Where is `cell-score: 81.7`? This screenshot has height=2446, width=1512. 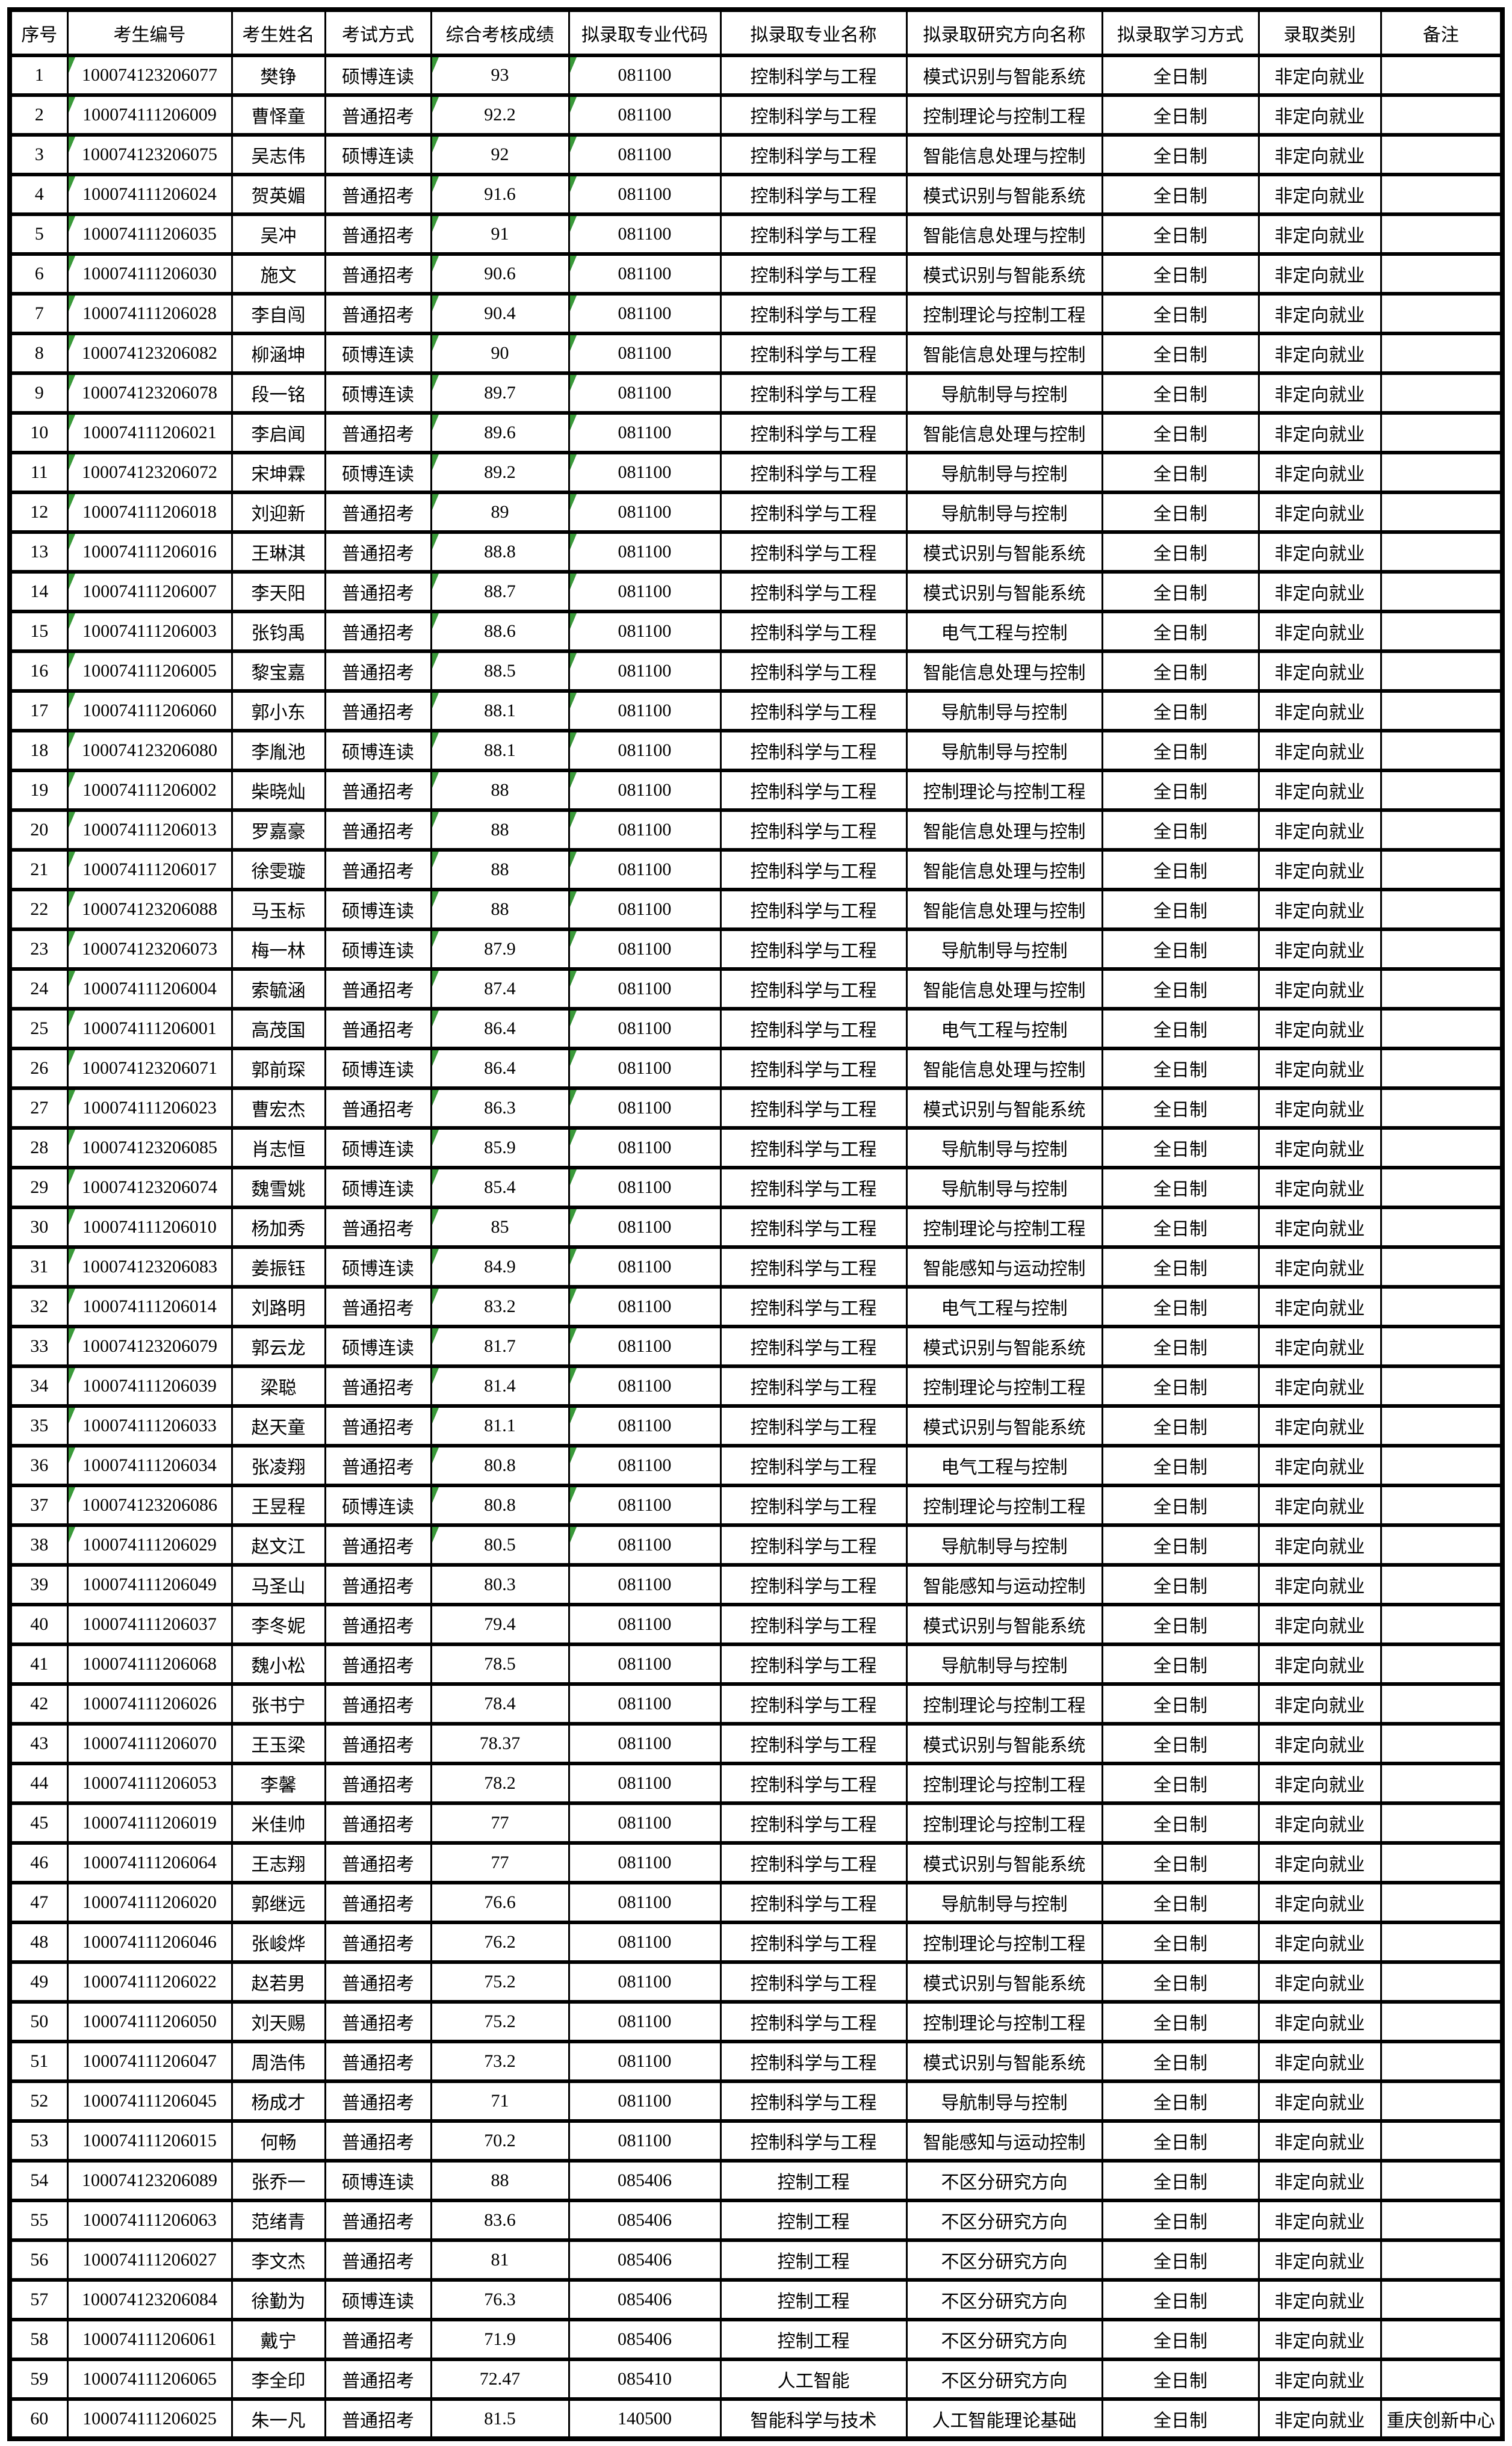
cell-score: 81.7 is located at coordinates (500, 1347).